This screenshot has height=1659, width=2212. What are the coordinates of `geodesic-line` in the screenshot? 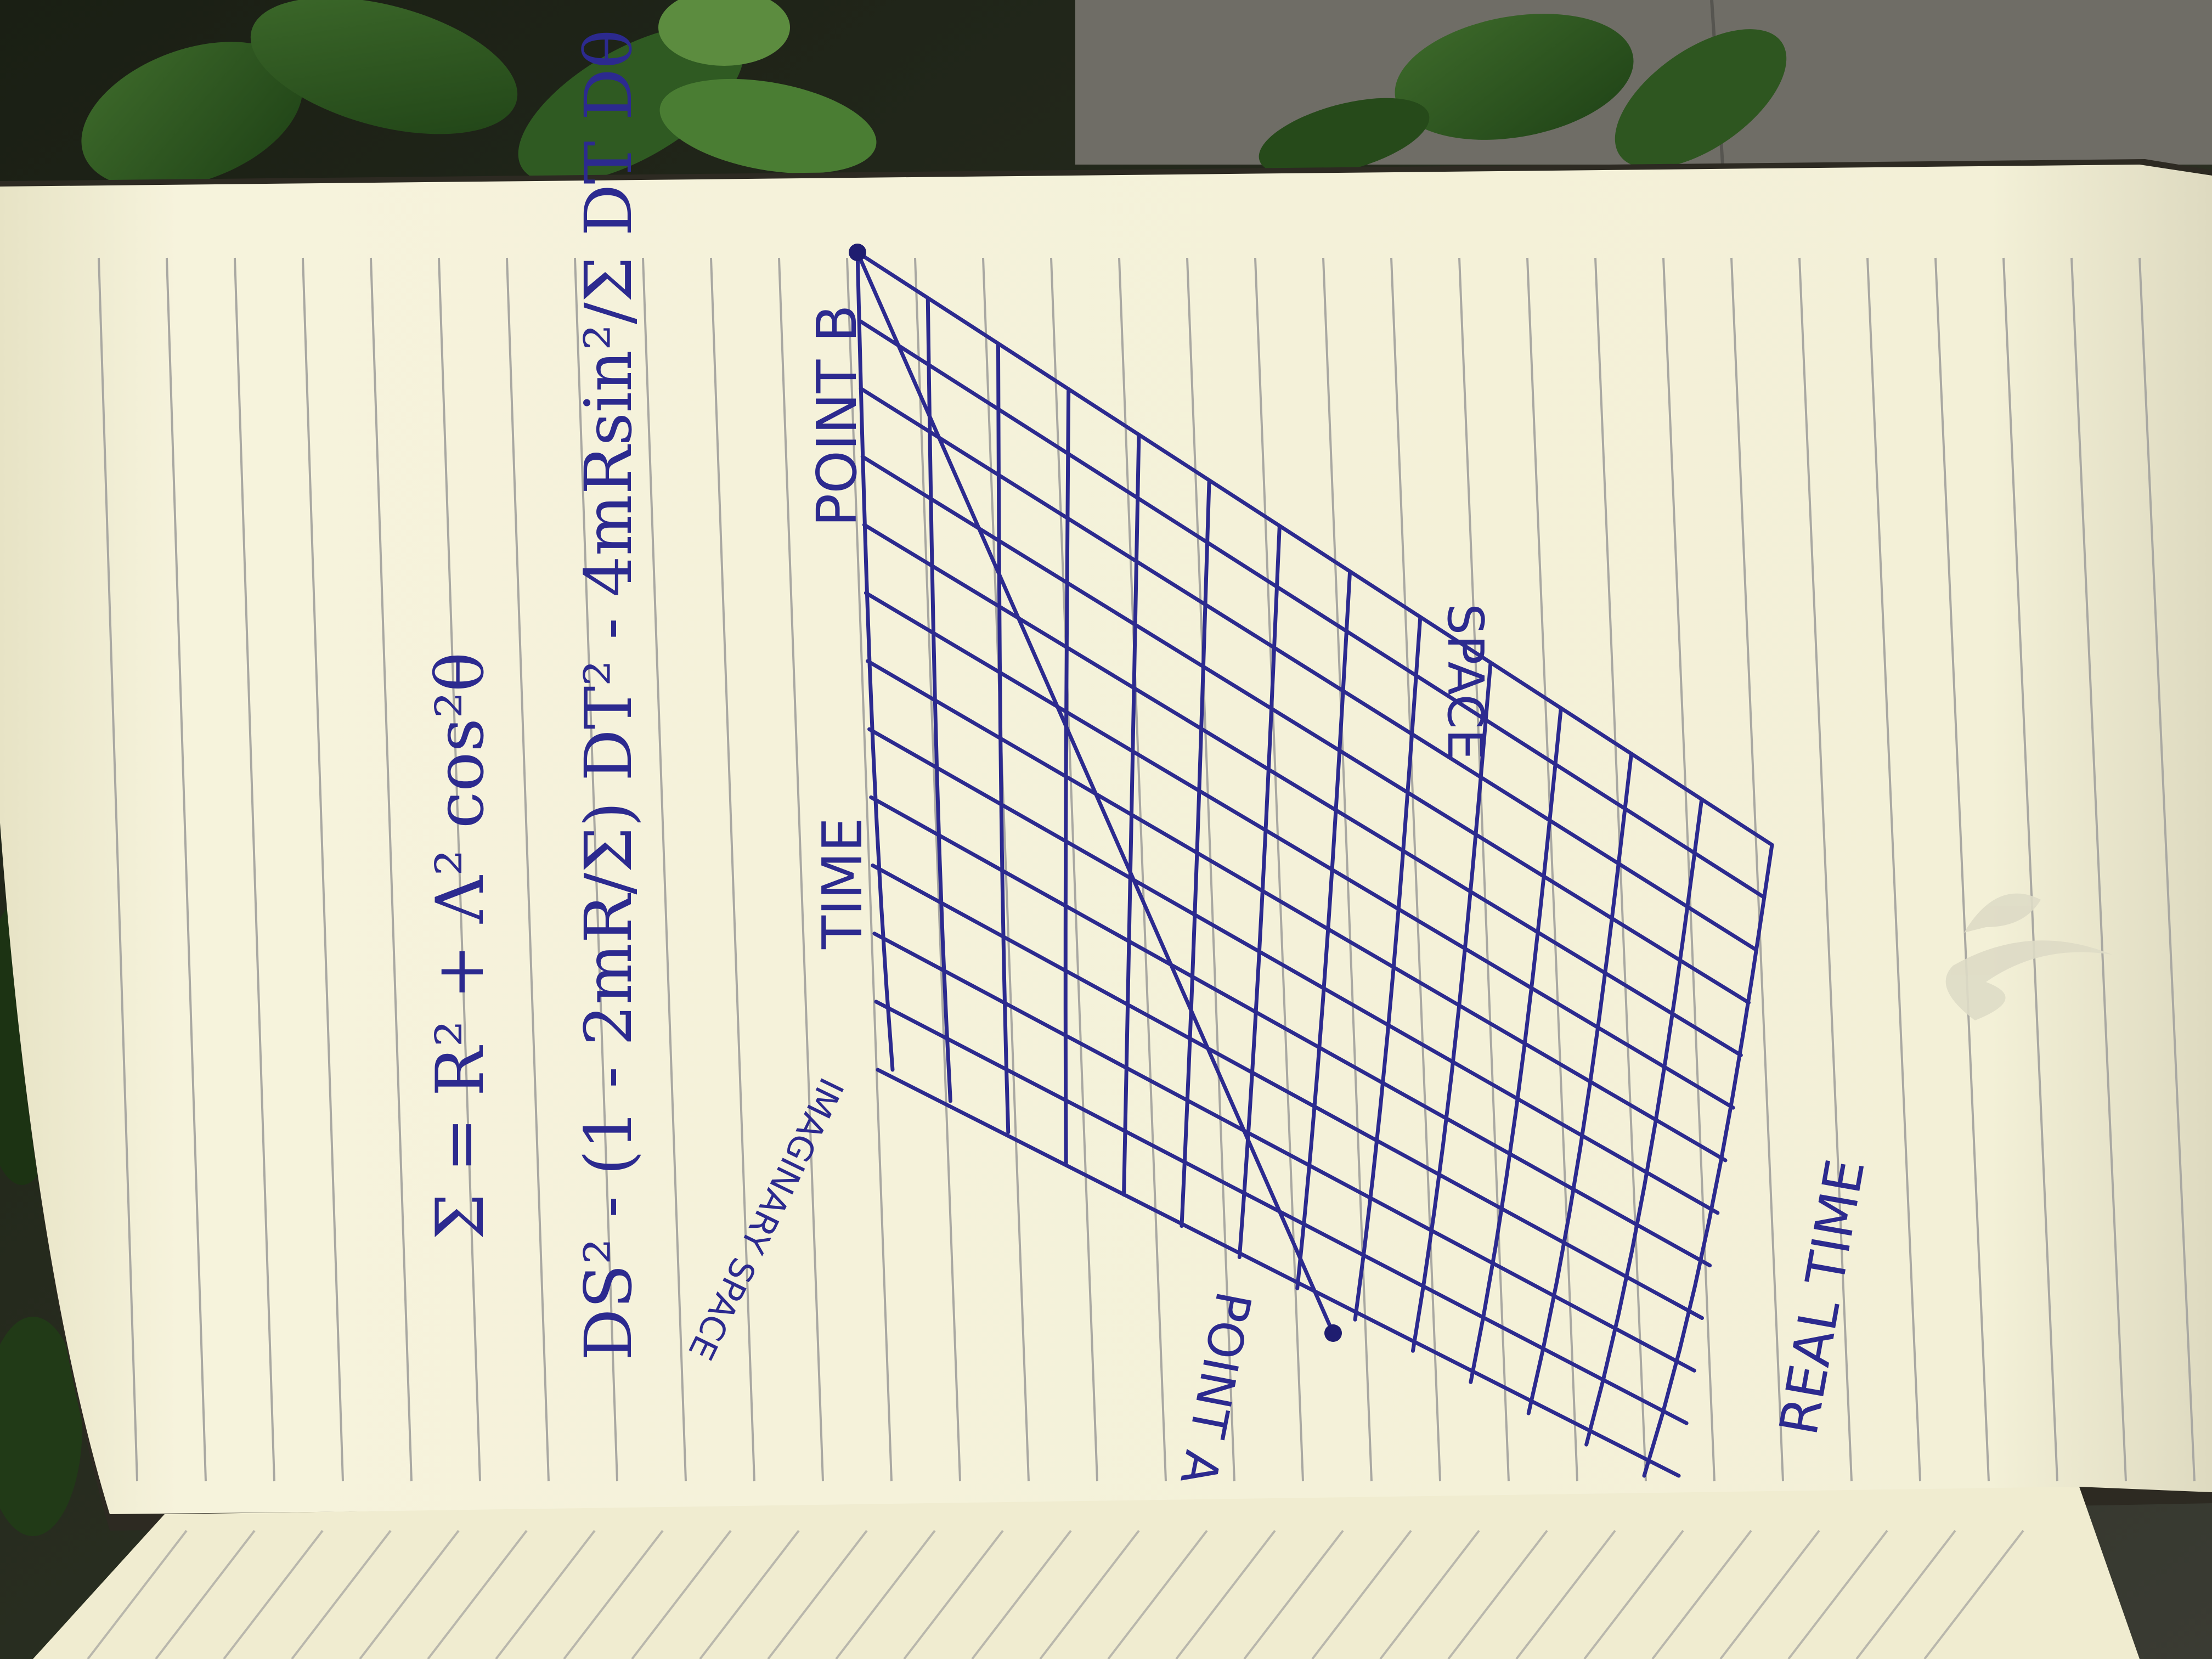 It's located at (1095, 792).